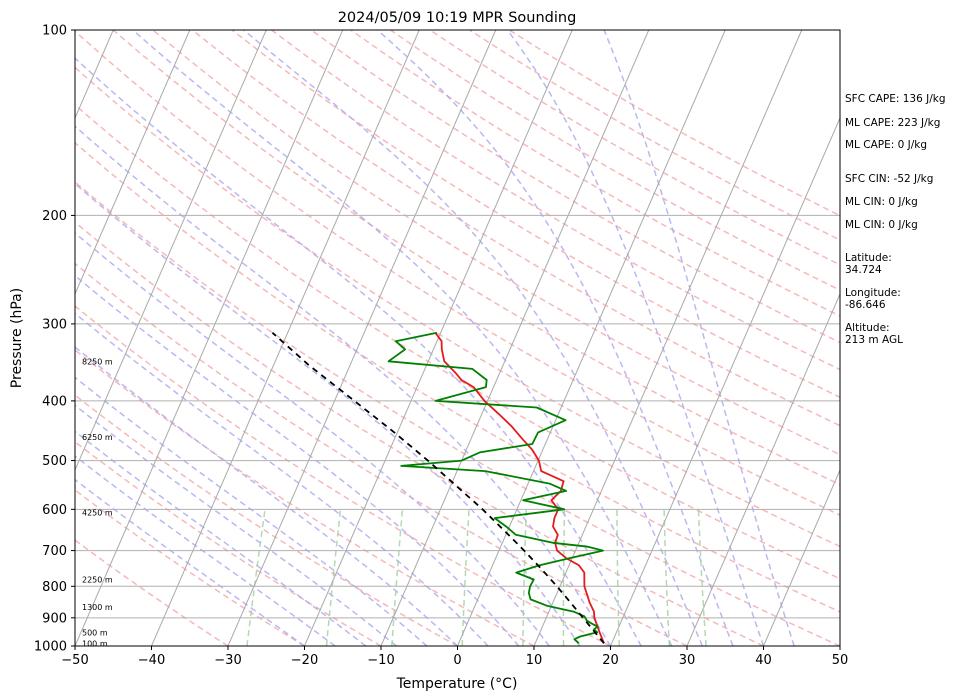  I want to click on parameter-text: ML CAPE: 0 J/kg, so click(886, 145).